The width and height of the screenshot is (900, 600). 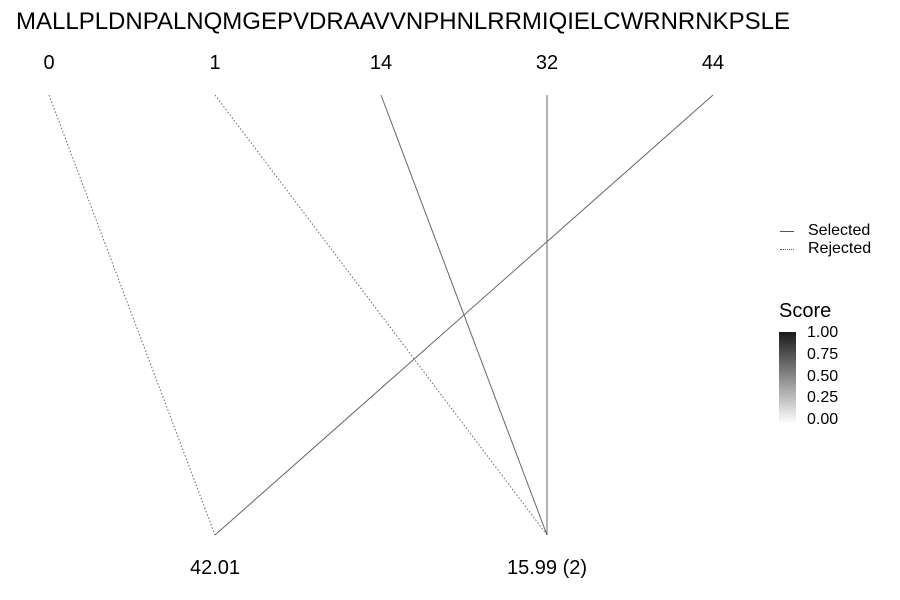 What do you see at coordinates (823, 376) in the screenshot?
I see `score-tick-0-50: 0.50` at bounding box center [823, 376].